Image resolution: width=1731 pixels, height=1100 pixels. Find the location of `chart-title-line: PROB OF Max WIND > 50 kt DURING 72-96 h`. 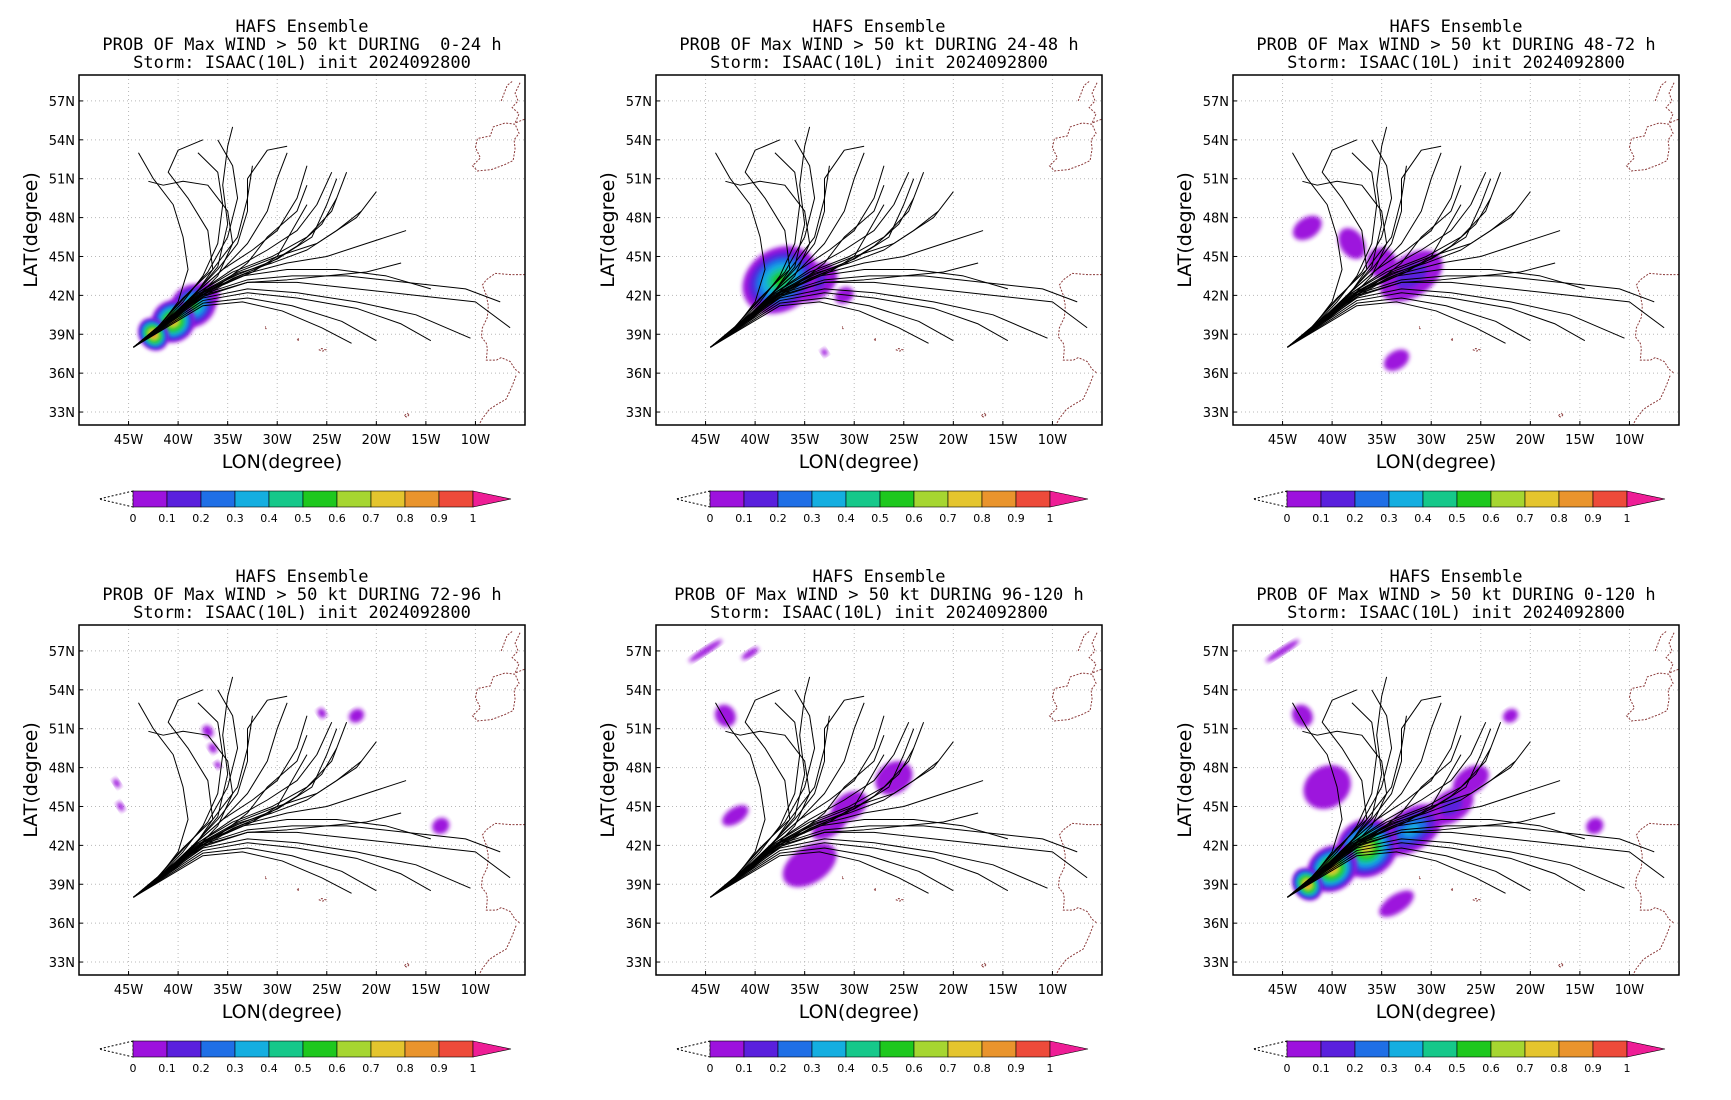

chart-title-line: PROB OF Max WIND > 50 kt DURING 72-96 h is located at coordinates (301, 595).